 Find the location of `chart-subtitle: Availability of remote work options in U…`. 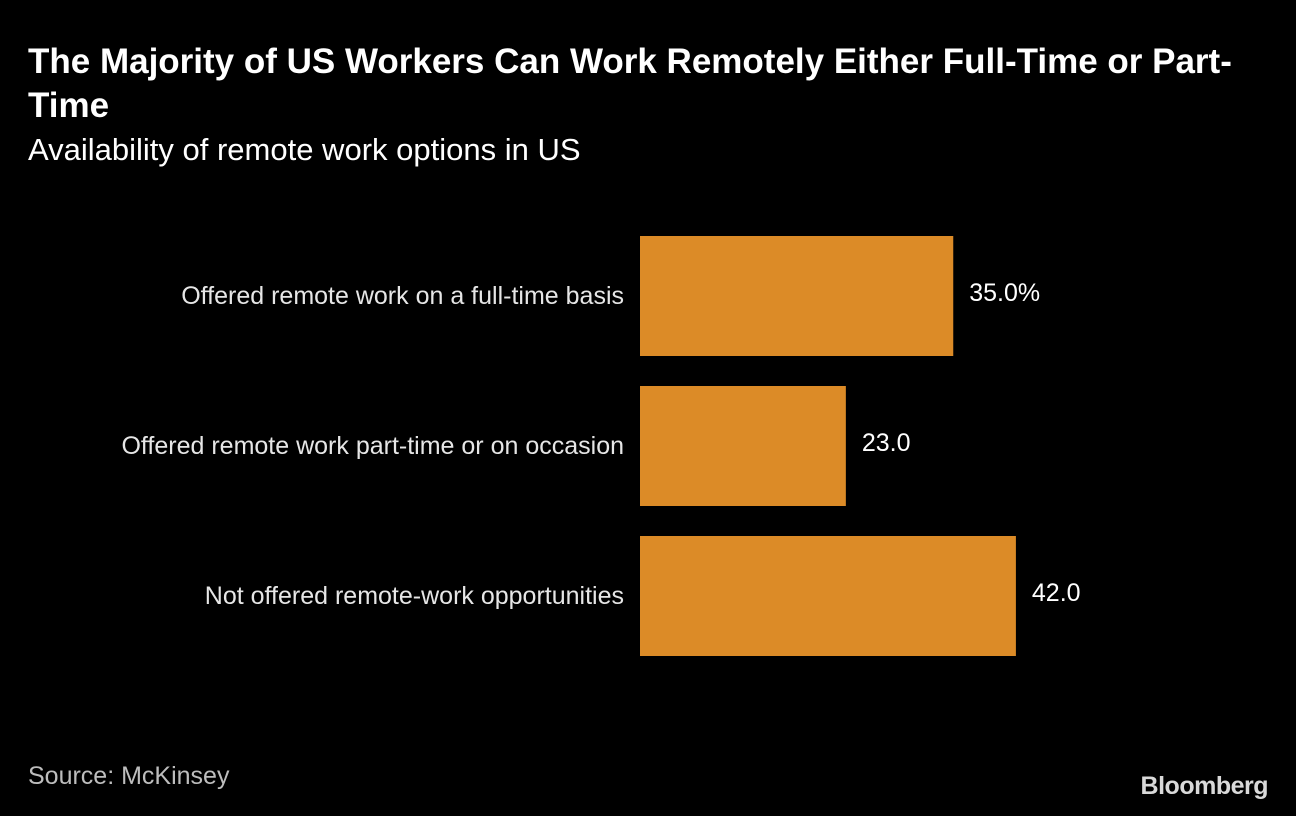

chart-subtitle: Availability of remote work options in U… is located at coordinates (304, 149).